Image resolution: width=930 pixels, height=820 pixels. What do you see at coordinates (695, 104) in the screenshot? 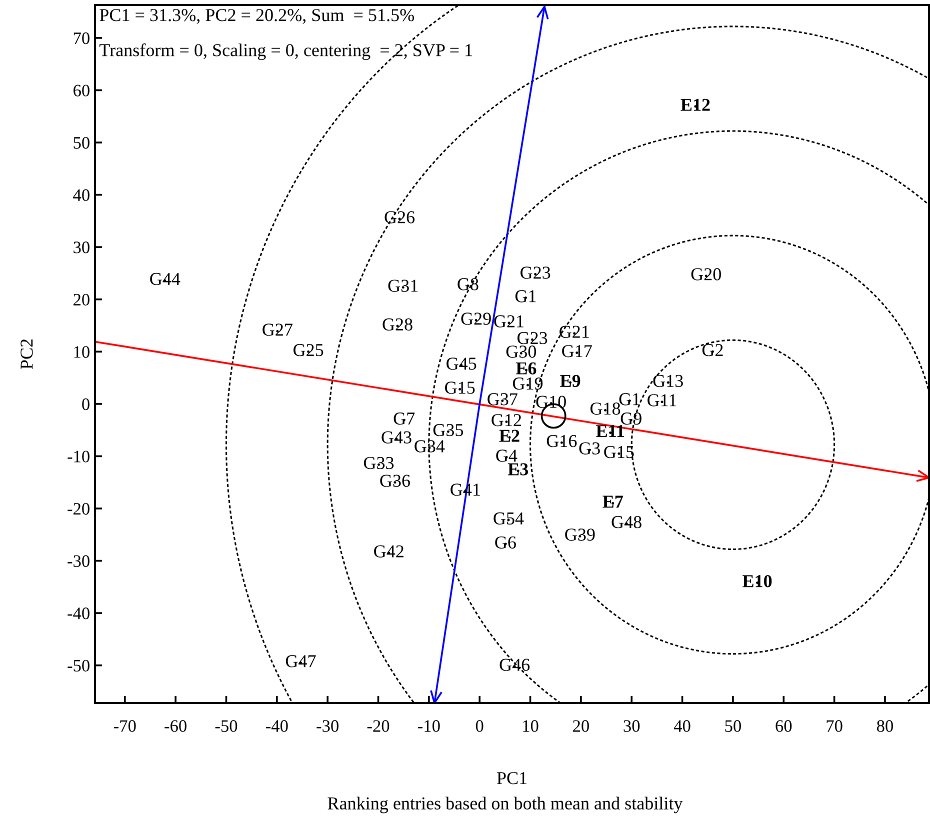
I see `data-label: E12` at bounding box center [695, 104].